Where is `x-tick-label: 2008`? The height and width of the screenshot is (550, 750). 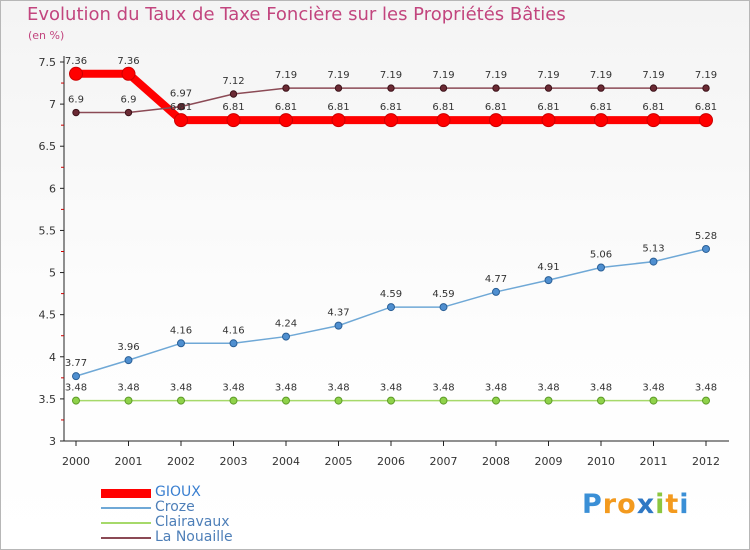
x-tick-label: 2008 is located at coordinates (496, 461).